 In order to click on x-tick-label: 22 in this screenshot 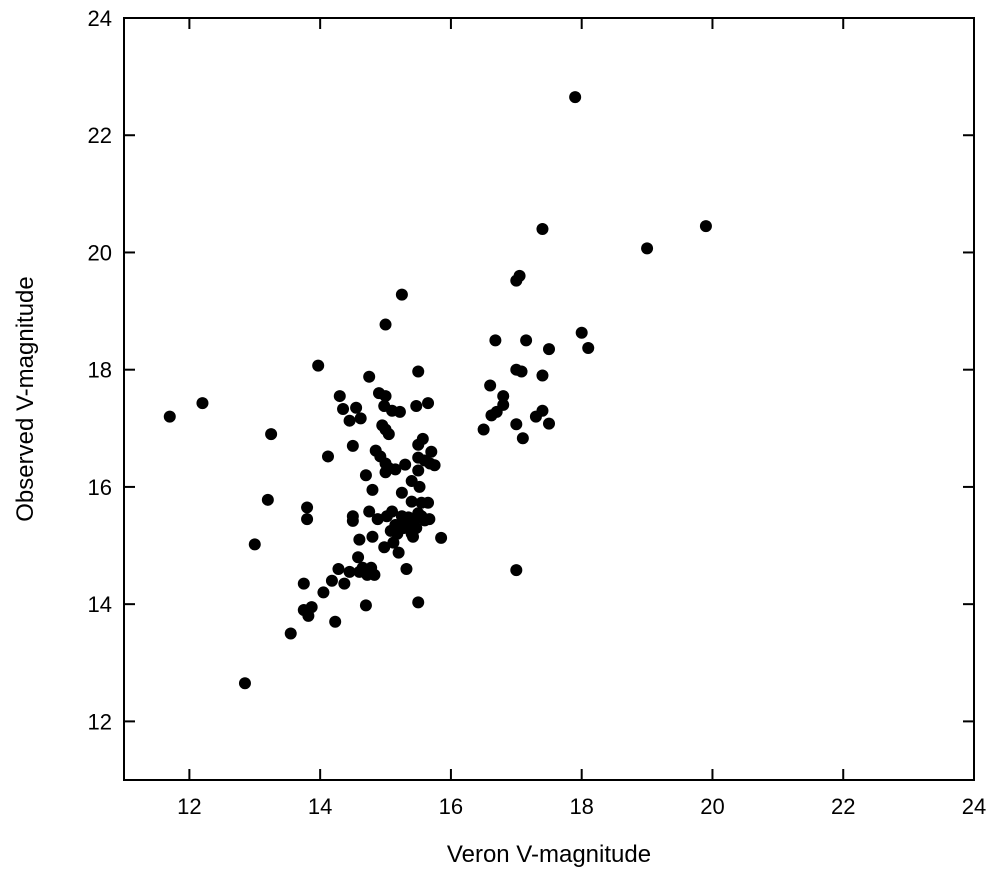, I will do `click(843, 806)`.